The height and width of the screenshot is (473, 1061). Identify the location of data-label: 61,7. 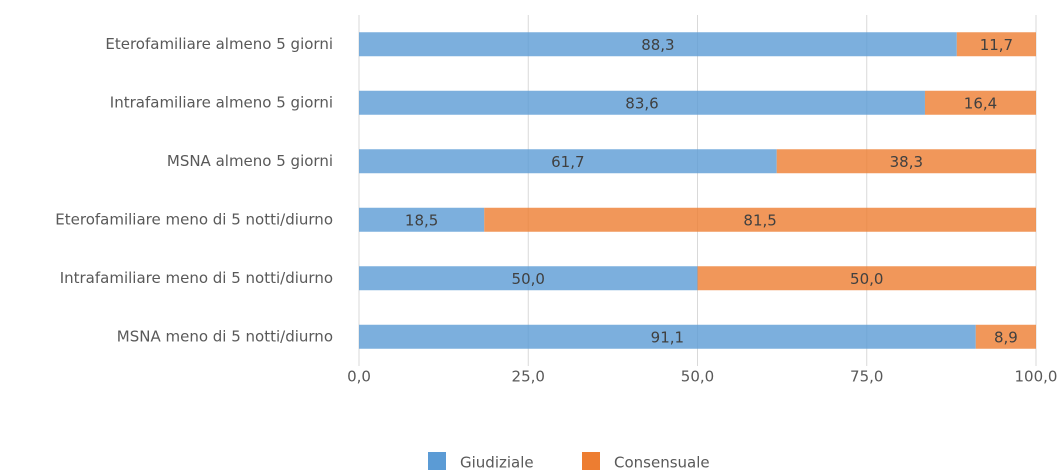
(567, 162).